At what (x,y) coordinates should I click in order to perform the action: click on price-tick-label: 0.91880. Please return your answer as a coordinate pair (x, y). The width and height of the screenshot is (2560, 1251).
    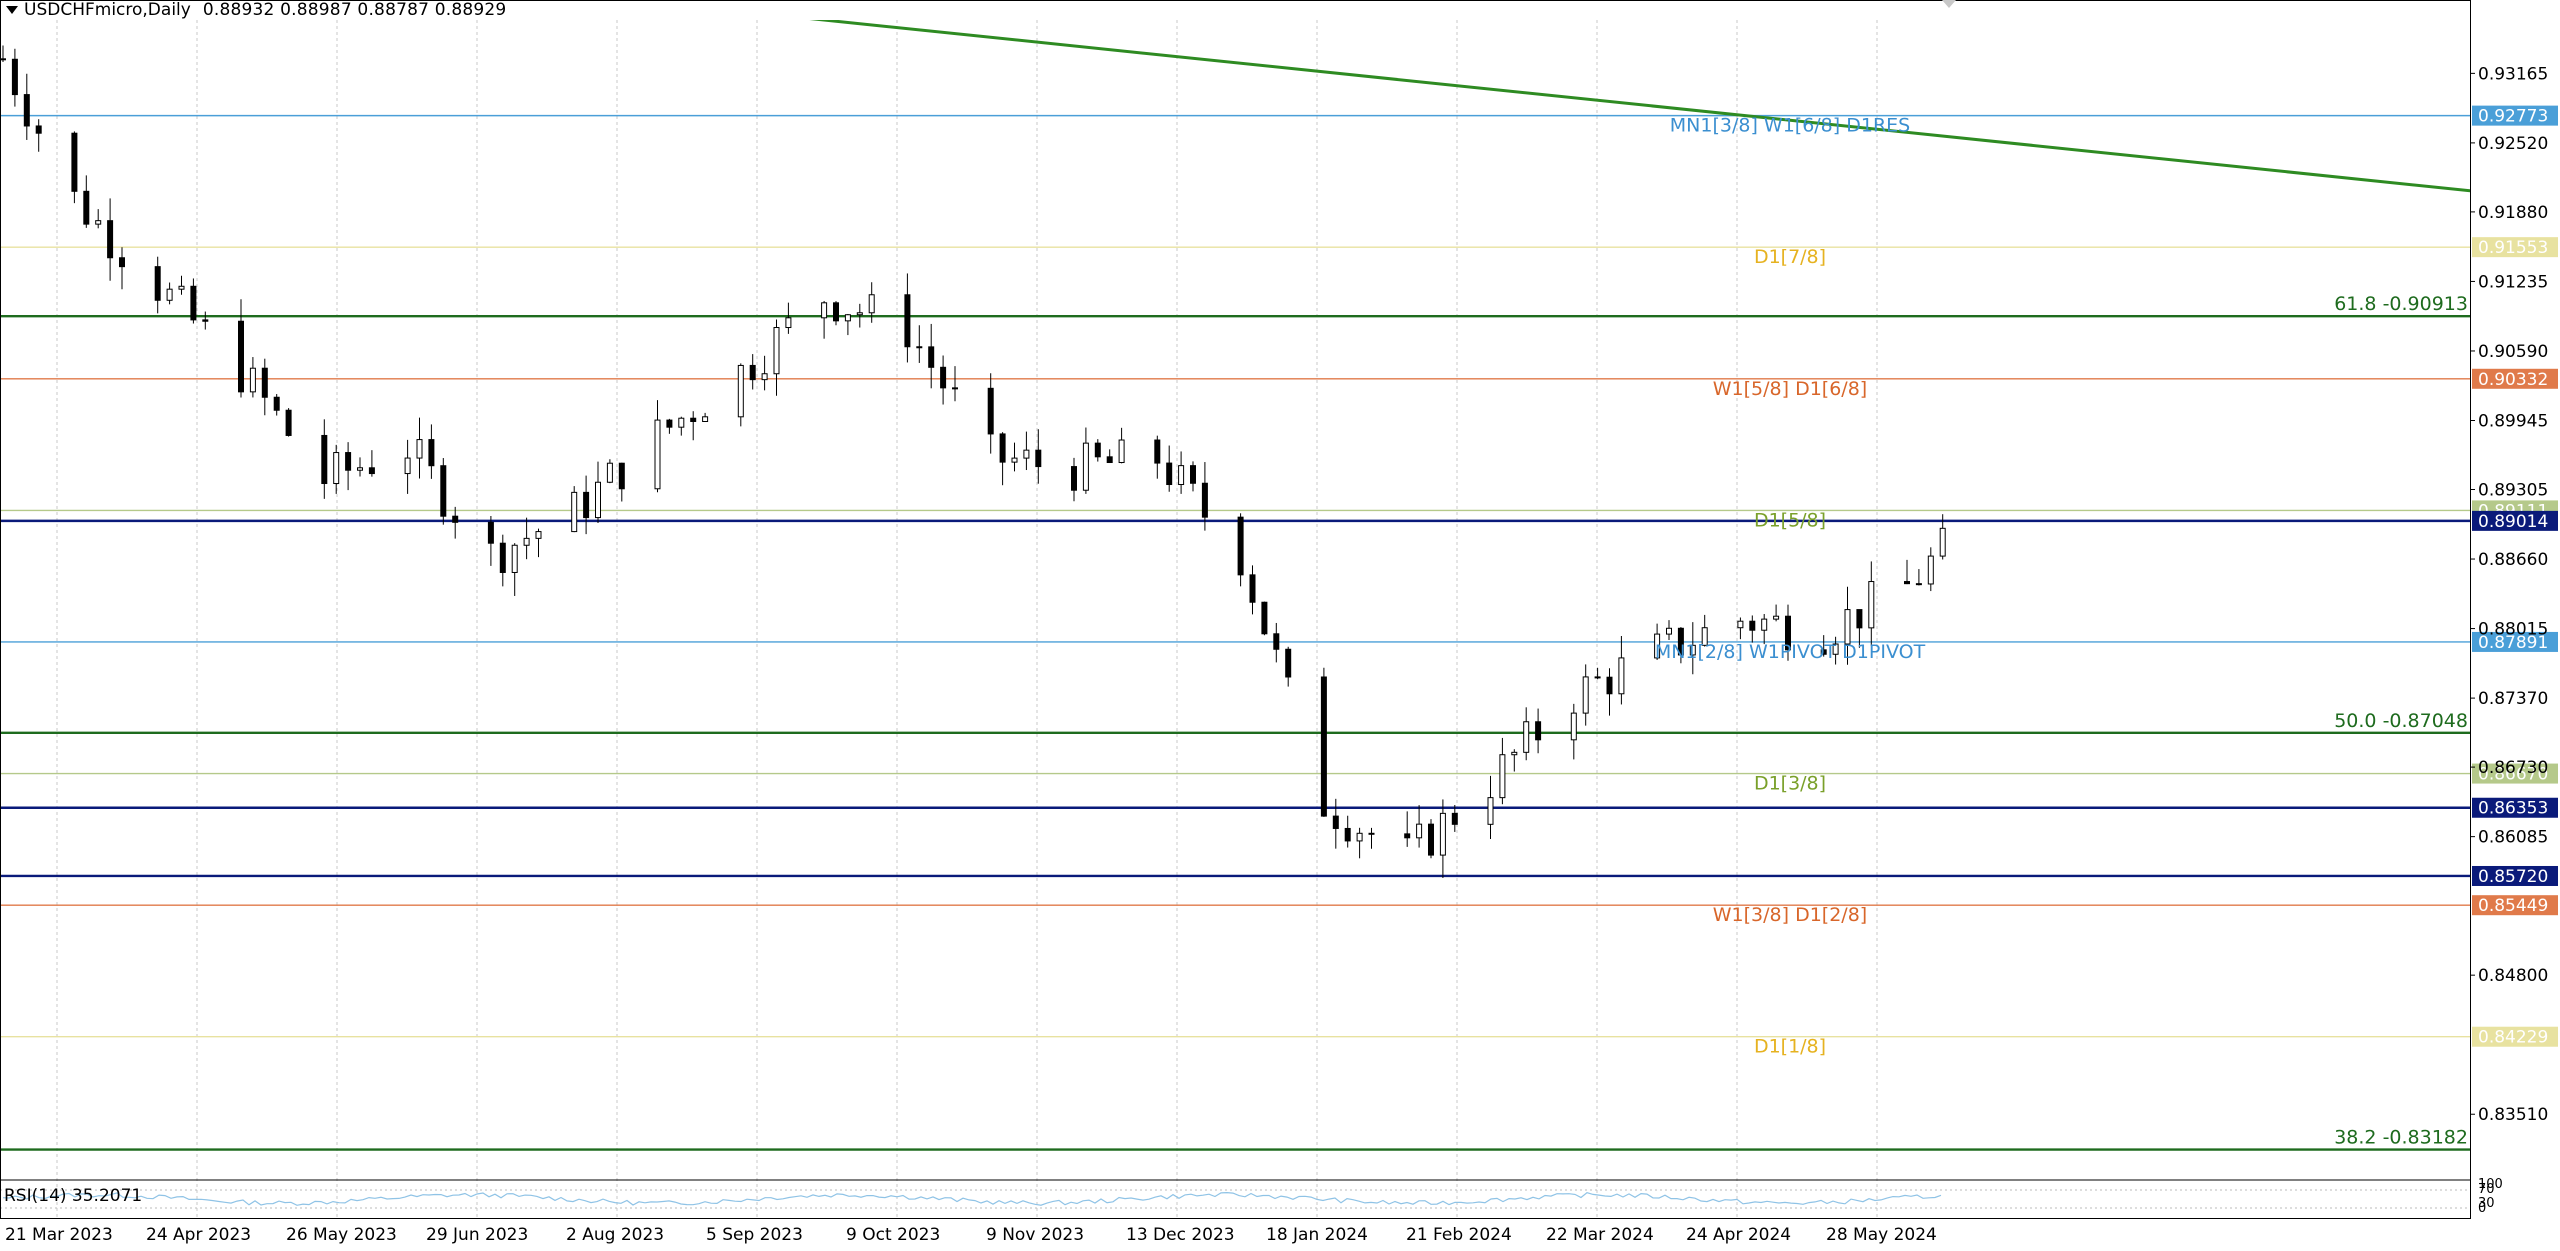
    Looking at the image, I should click on (2513, 213).